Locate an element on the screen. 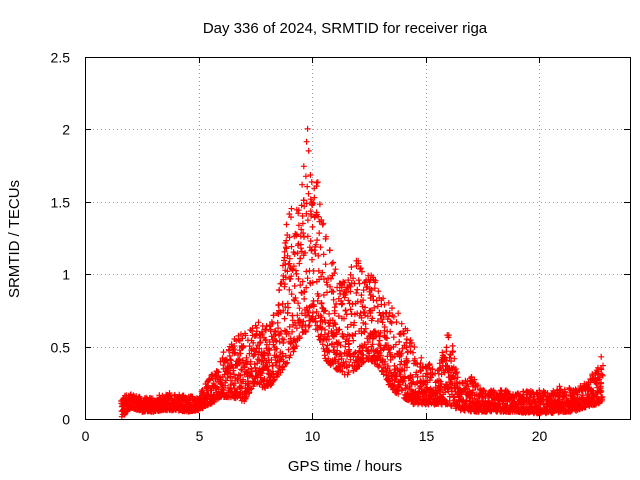 The width and height of the screenshot is (640, 480). y-tick-label: 0 is located at coordinates (66, 420).